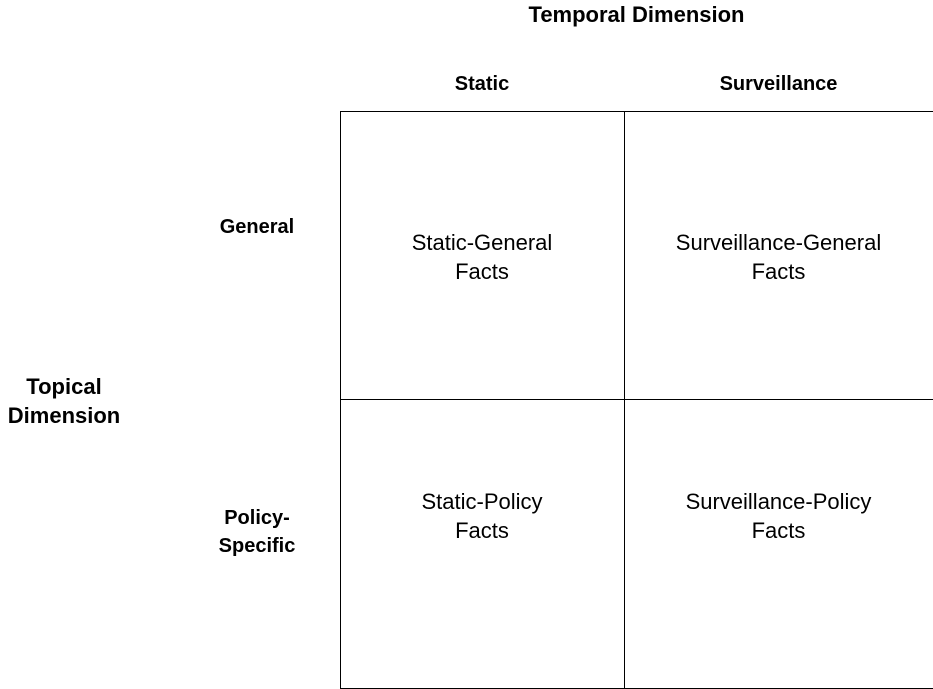 The image size is (933, 689). Describe the element at coordinates (482, 501) in the screenshot. I see `cell-static-policy-line-1: Static-Policy` at that location.